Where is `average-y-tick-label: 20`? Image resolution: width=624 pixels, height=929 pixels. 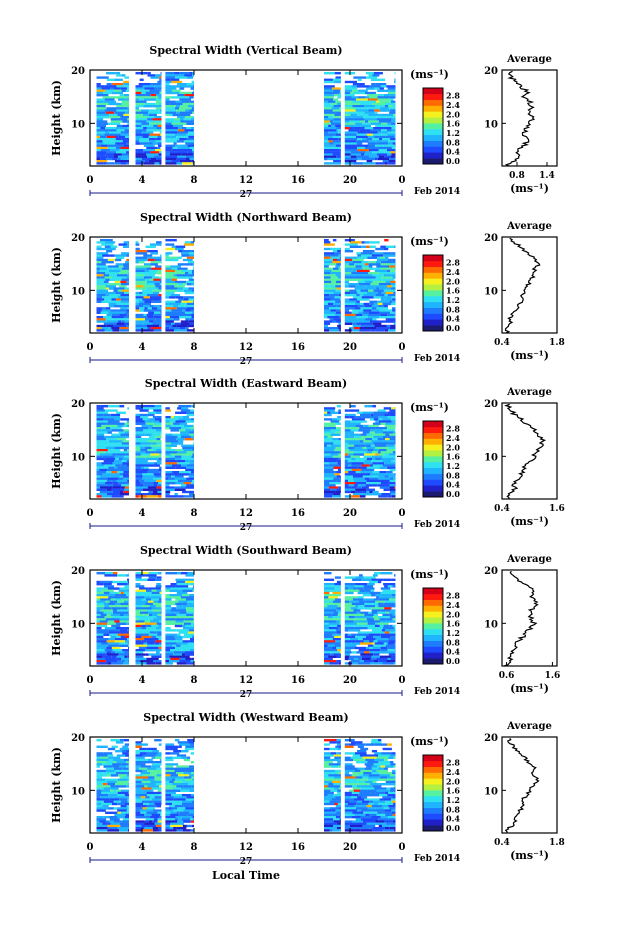 average-y-tick-label: 20 is located at coordinates (491, 71).